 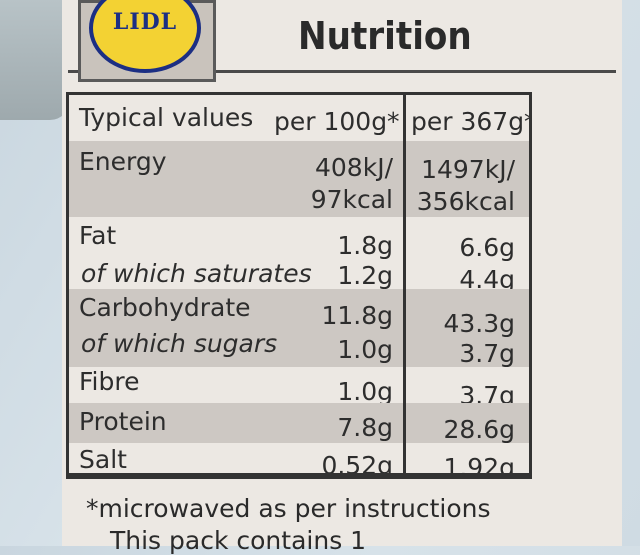 What do you see at coordinates (385, 36) in the screenshot?
I see `label-title: Nutrition` at bounding box center [385, 36].